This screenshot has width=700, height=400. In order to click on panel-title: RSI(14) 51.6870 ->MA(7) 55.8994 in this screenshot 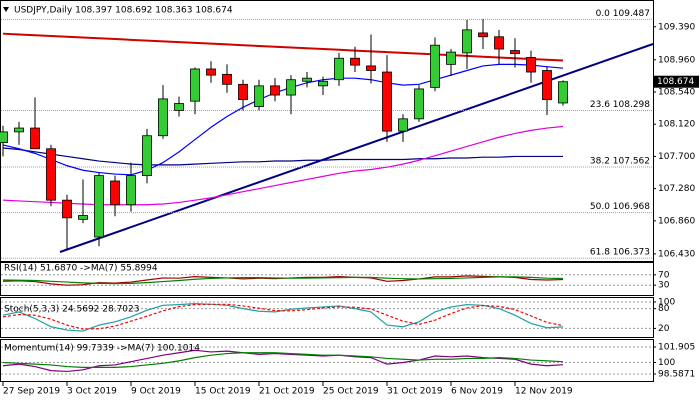, I will do `click(81, 269)`.